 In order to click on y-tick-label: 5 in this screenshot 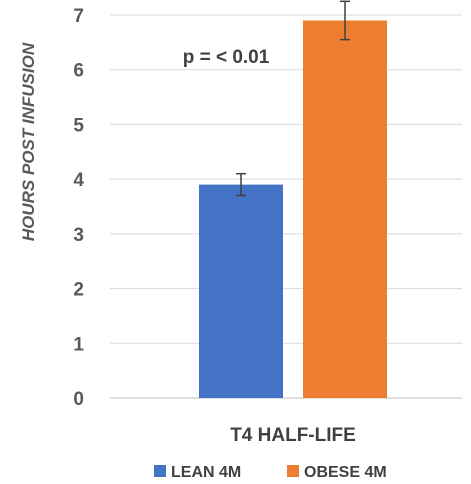, I will do `click(78, 125)`.